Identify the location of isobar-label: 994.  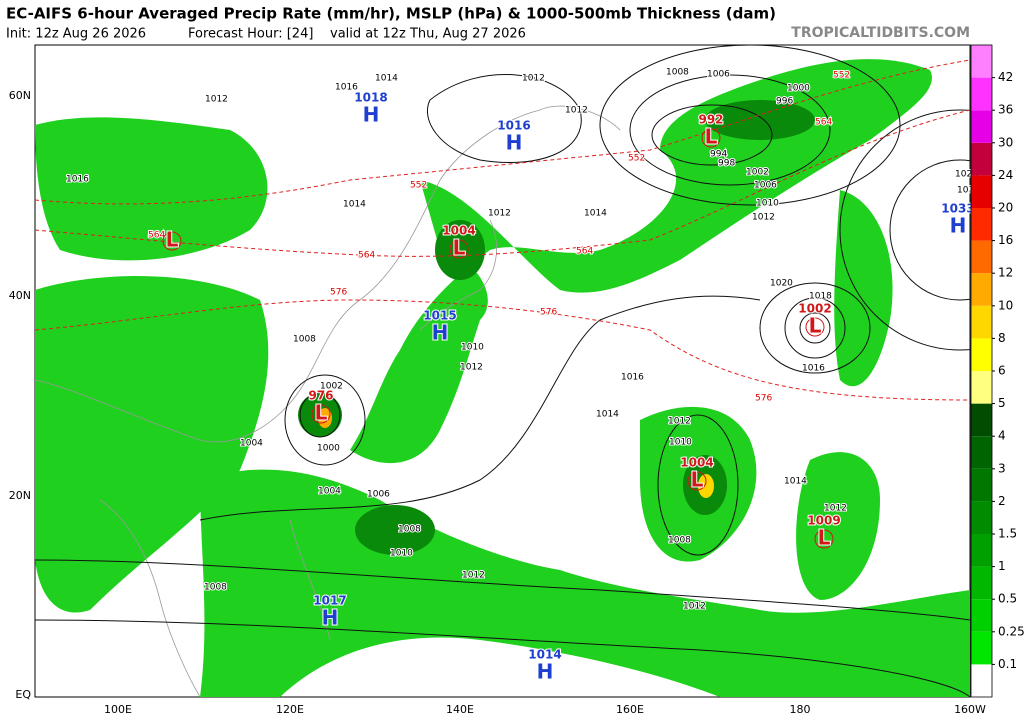
(718, 155).